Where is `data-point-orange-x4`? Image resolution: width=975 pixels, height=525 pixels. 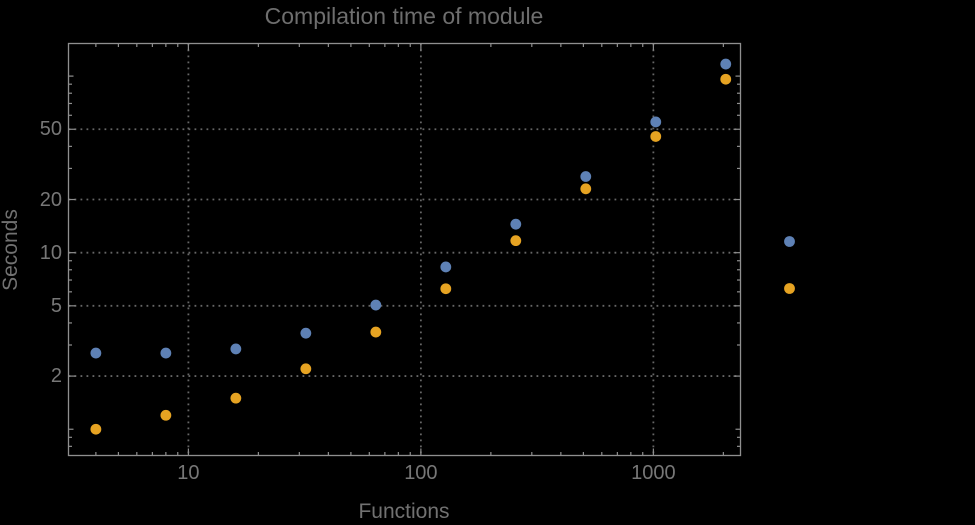
data-point-orange-x4 is located at coordinates (96, 429).